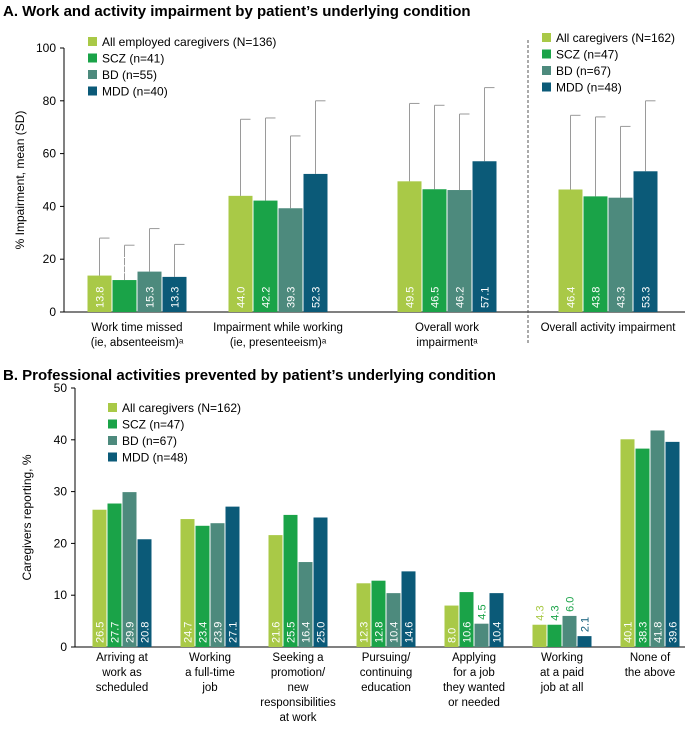 The image size is (685, 750). I want to click on data-label-mdd: 14.6, so click(410, 632).